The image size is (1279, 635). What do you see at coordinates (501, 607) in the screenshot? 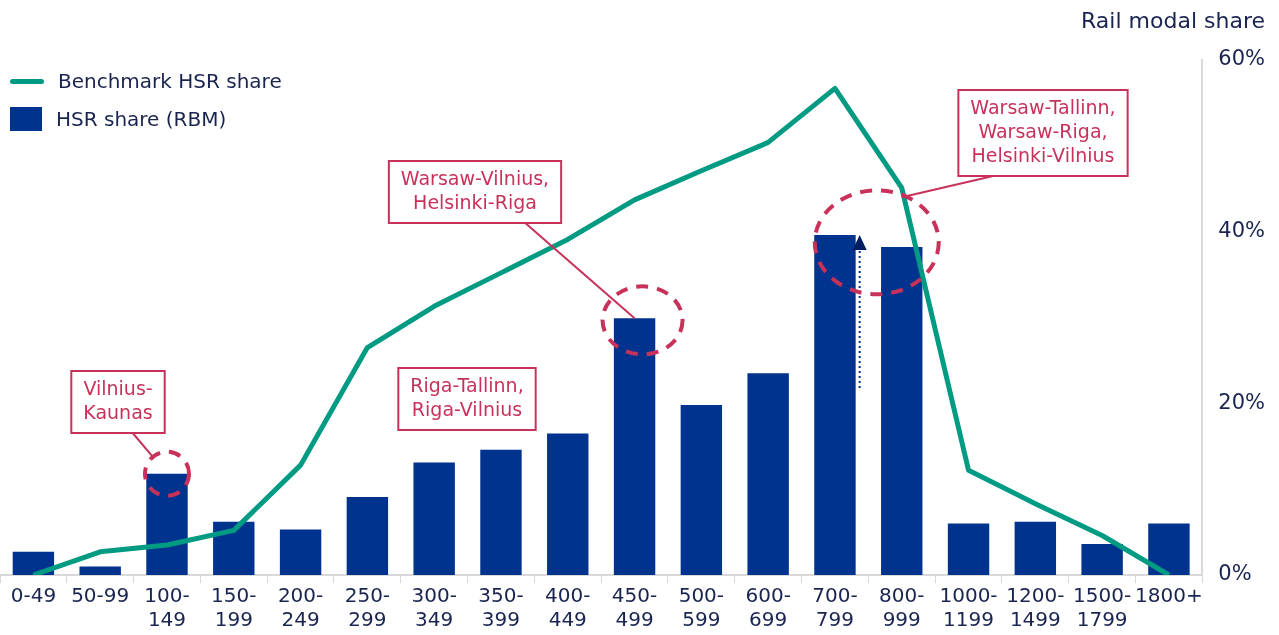
I see `x-tick-label: 350-399` at bounding box center [501, 607].